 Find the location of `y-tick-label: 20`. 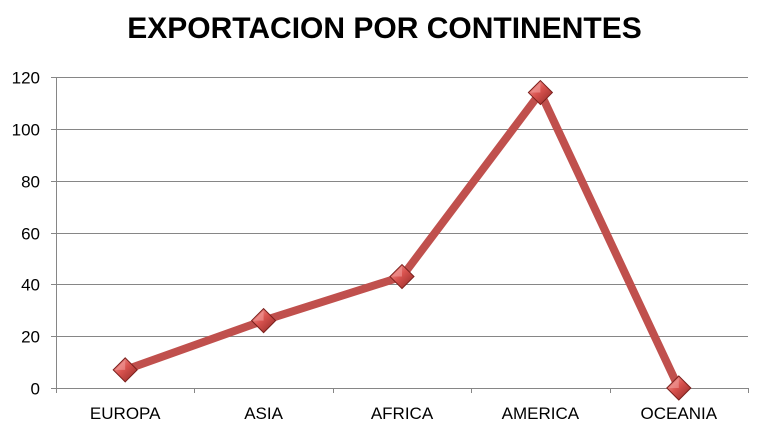

y-tick-label: 20 is located at coordinates (30, 337).